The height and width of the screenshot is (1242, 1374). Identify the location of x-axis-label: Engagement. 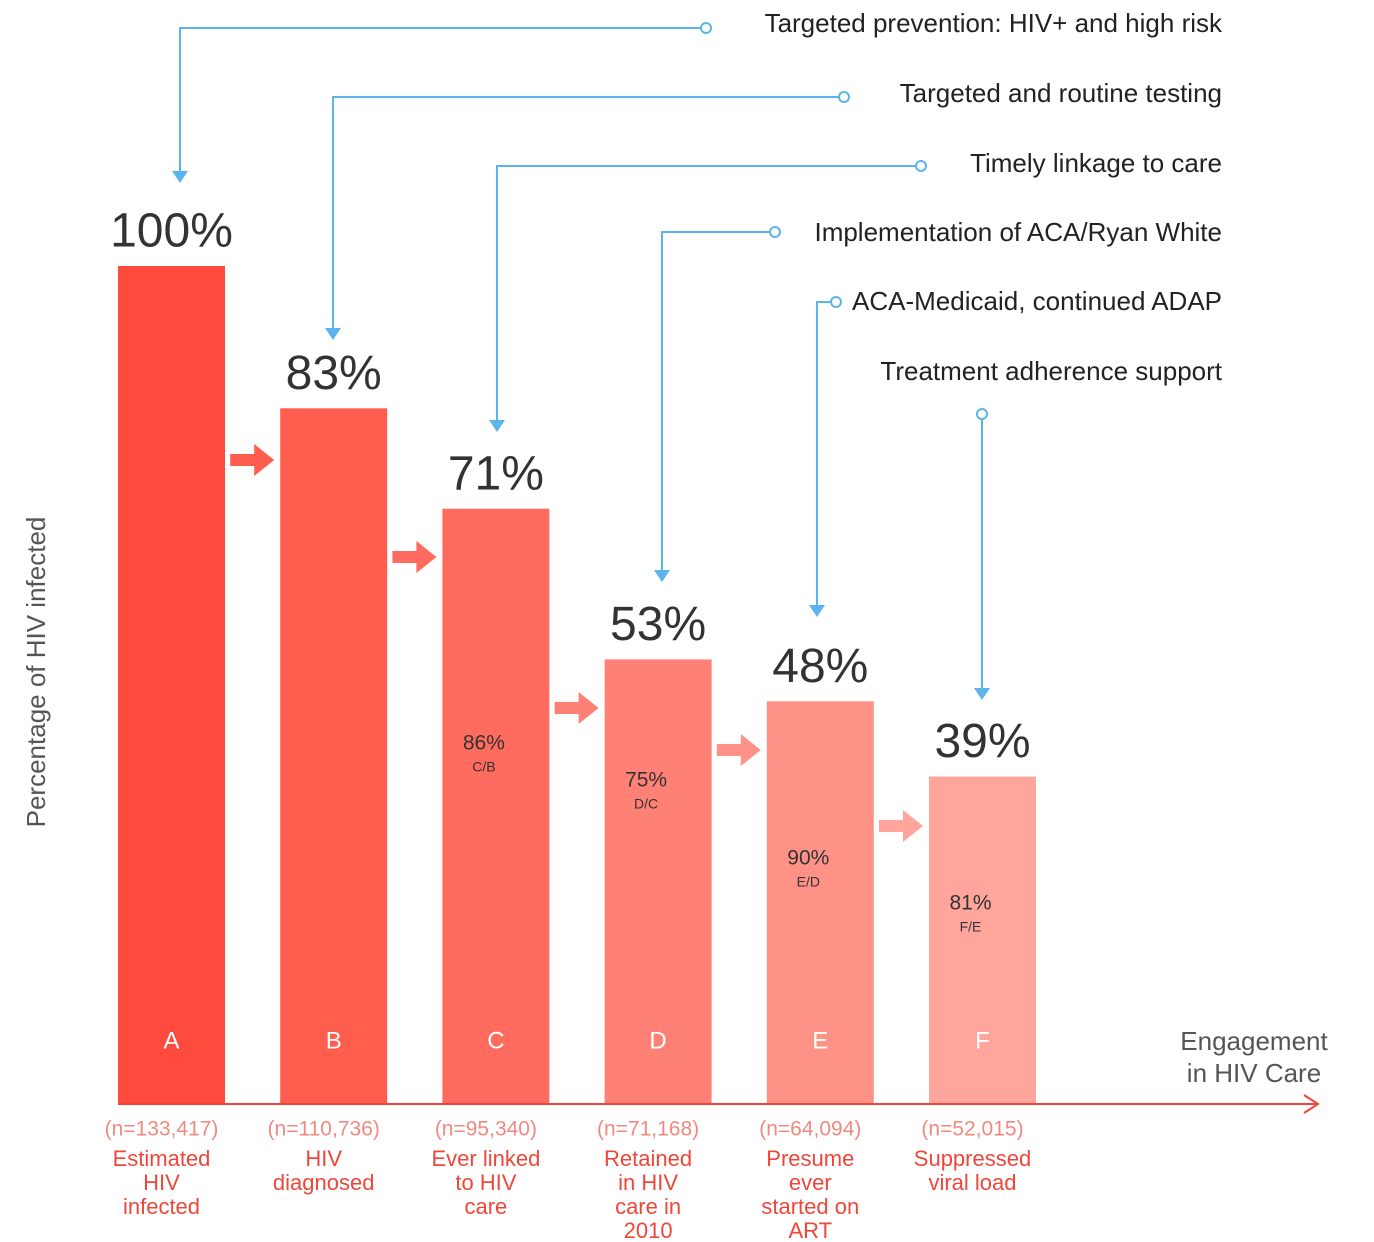
(1254, 1041).